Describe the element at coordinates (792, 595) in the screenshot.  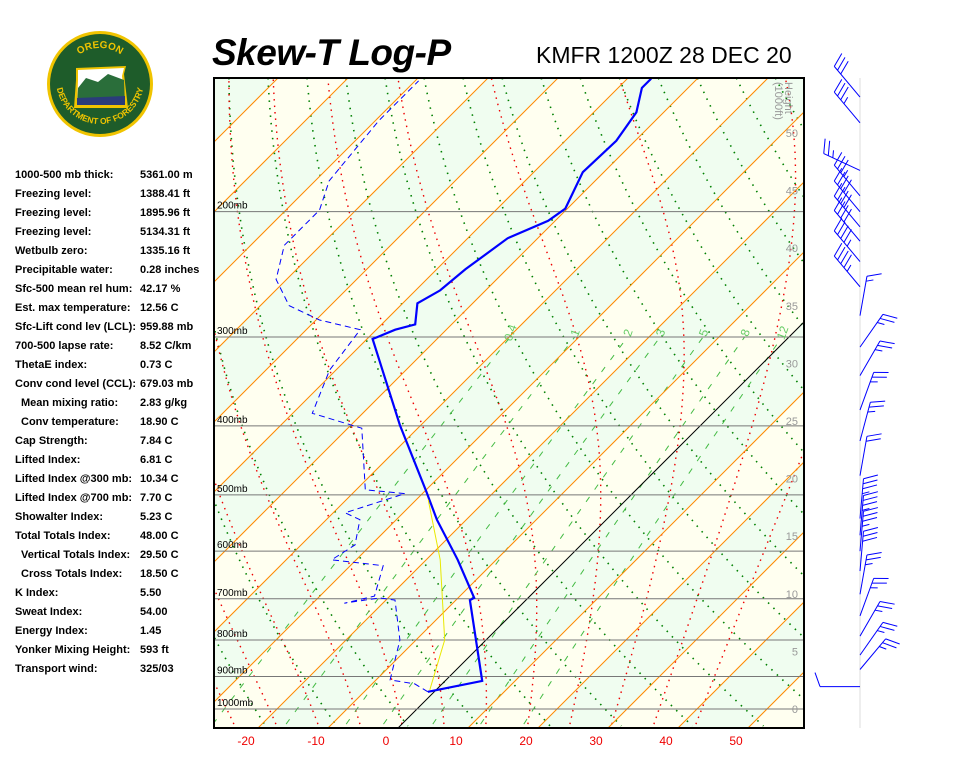
I see `height-tick-label: 10` at that location.